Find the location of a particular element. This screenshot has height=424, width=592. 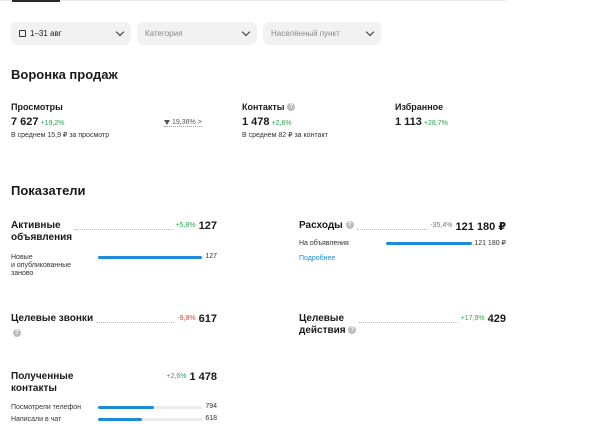

metric-received-contacts: Полученные контакты +2,6% 1 478 is located at coordinates (114, 383).